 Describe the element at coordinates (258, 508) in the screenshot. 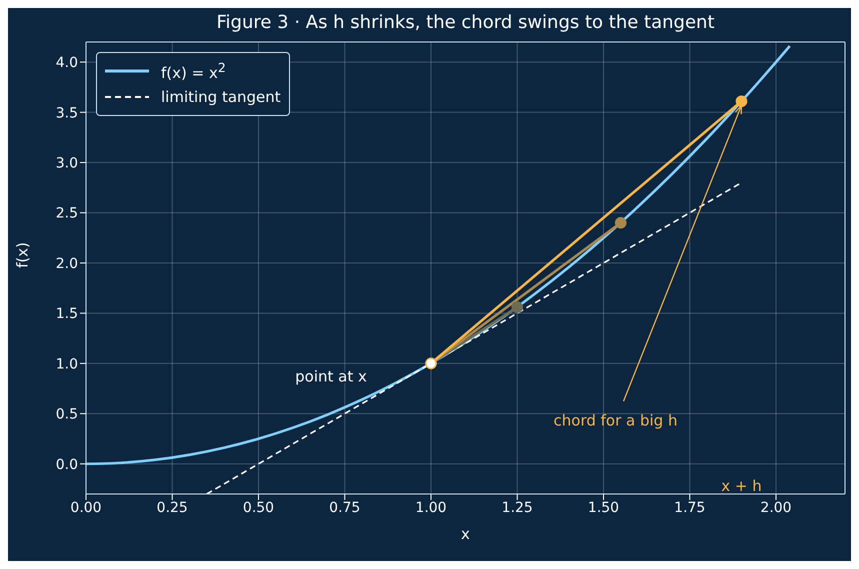

I see `x-tick-label: 0.50` at that location.